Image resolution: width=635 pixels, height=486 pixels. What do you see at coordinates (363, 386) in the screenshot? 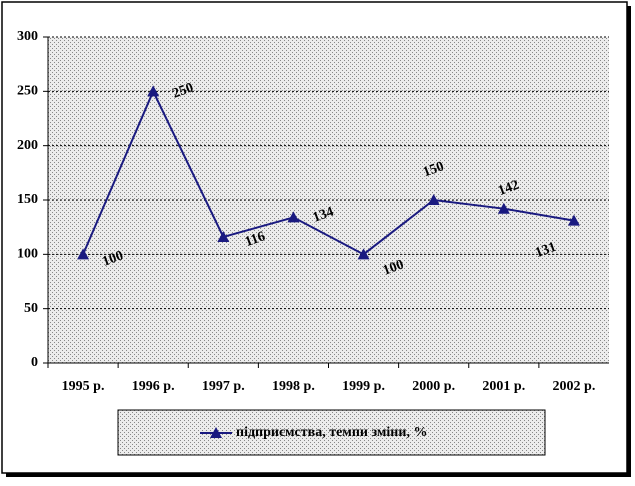
I see `x-tick-label: 1999 р.` at bounding box center [363, 386].